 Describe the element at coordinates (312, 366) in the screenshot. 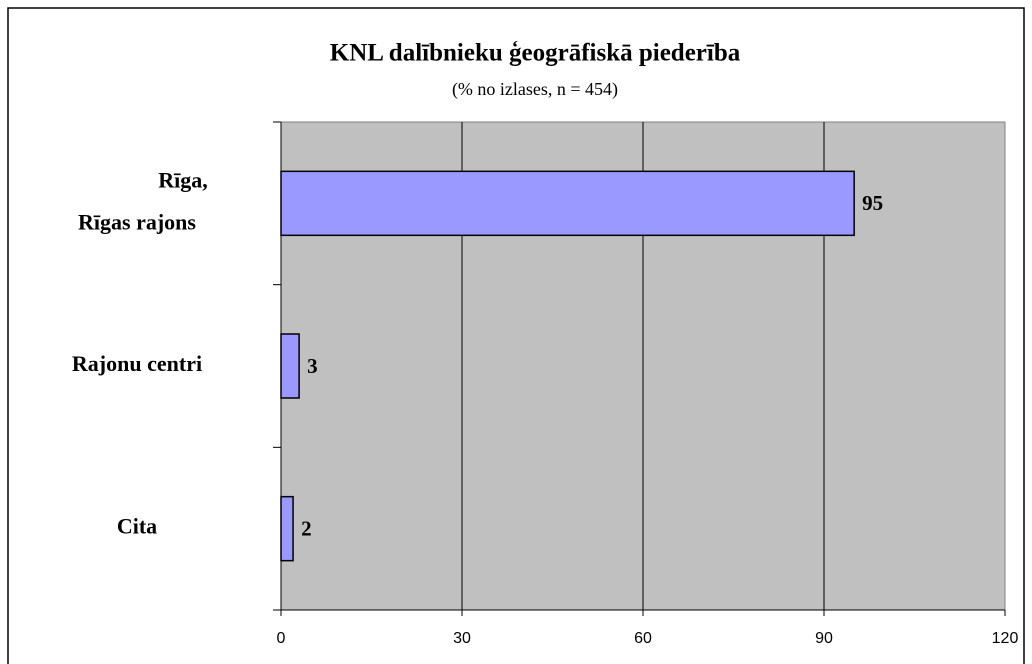

I see `data-label: 3` at that location.